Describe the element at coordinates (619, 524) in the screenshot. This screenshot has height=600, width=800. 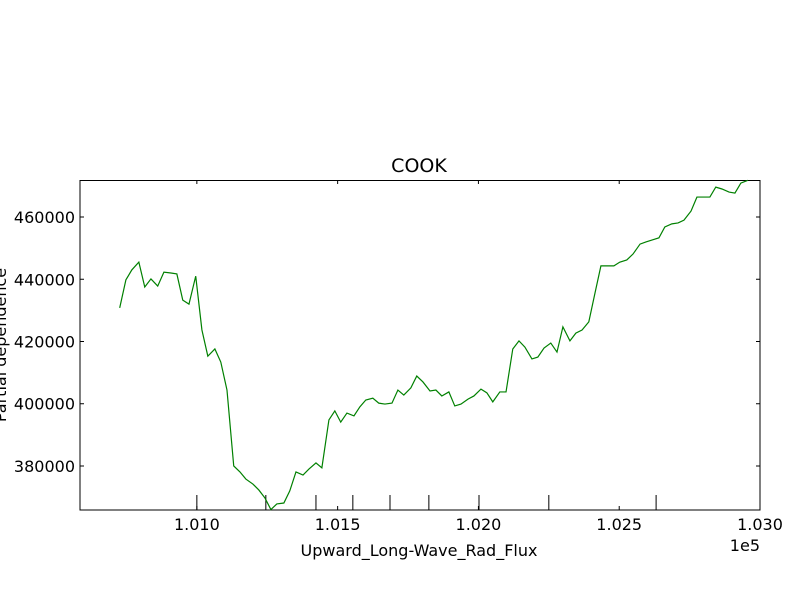
I see `x-tick-label: 1.025` at that location.